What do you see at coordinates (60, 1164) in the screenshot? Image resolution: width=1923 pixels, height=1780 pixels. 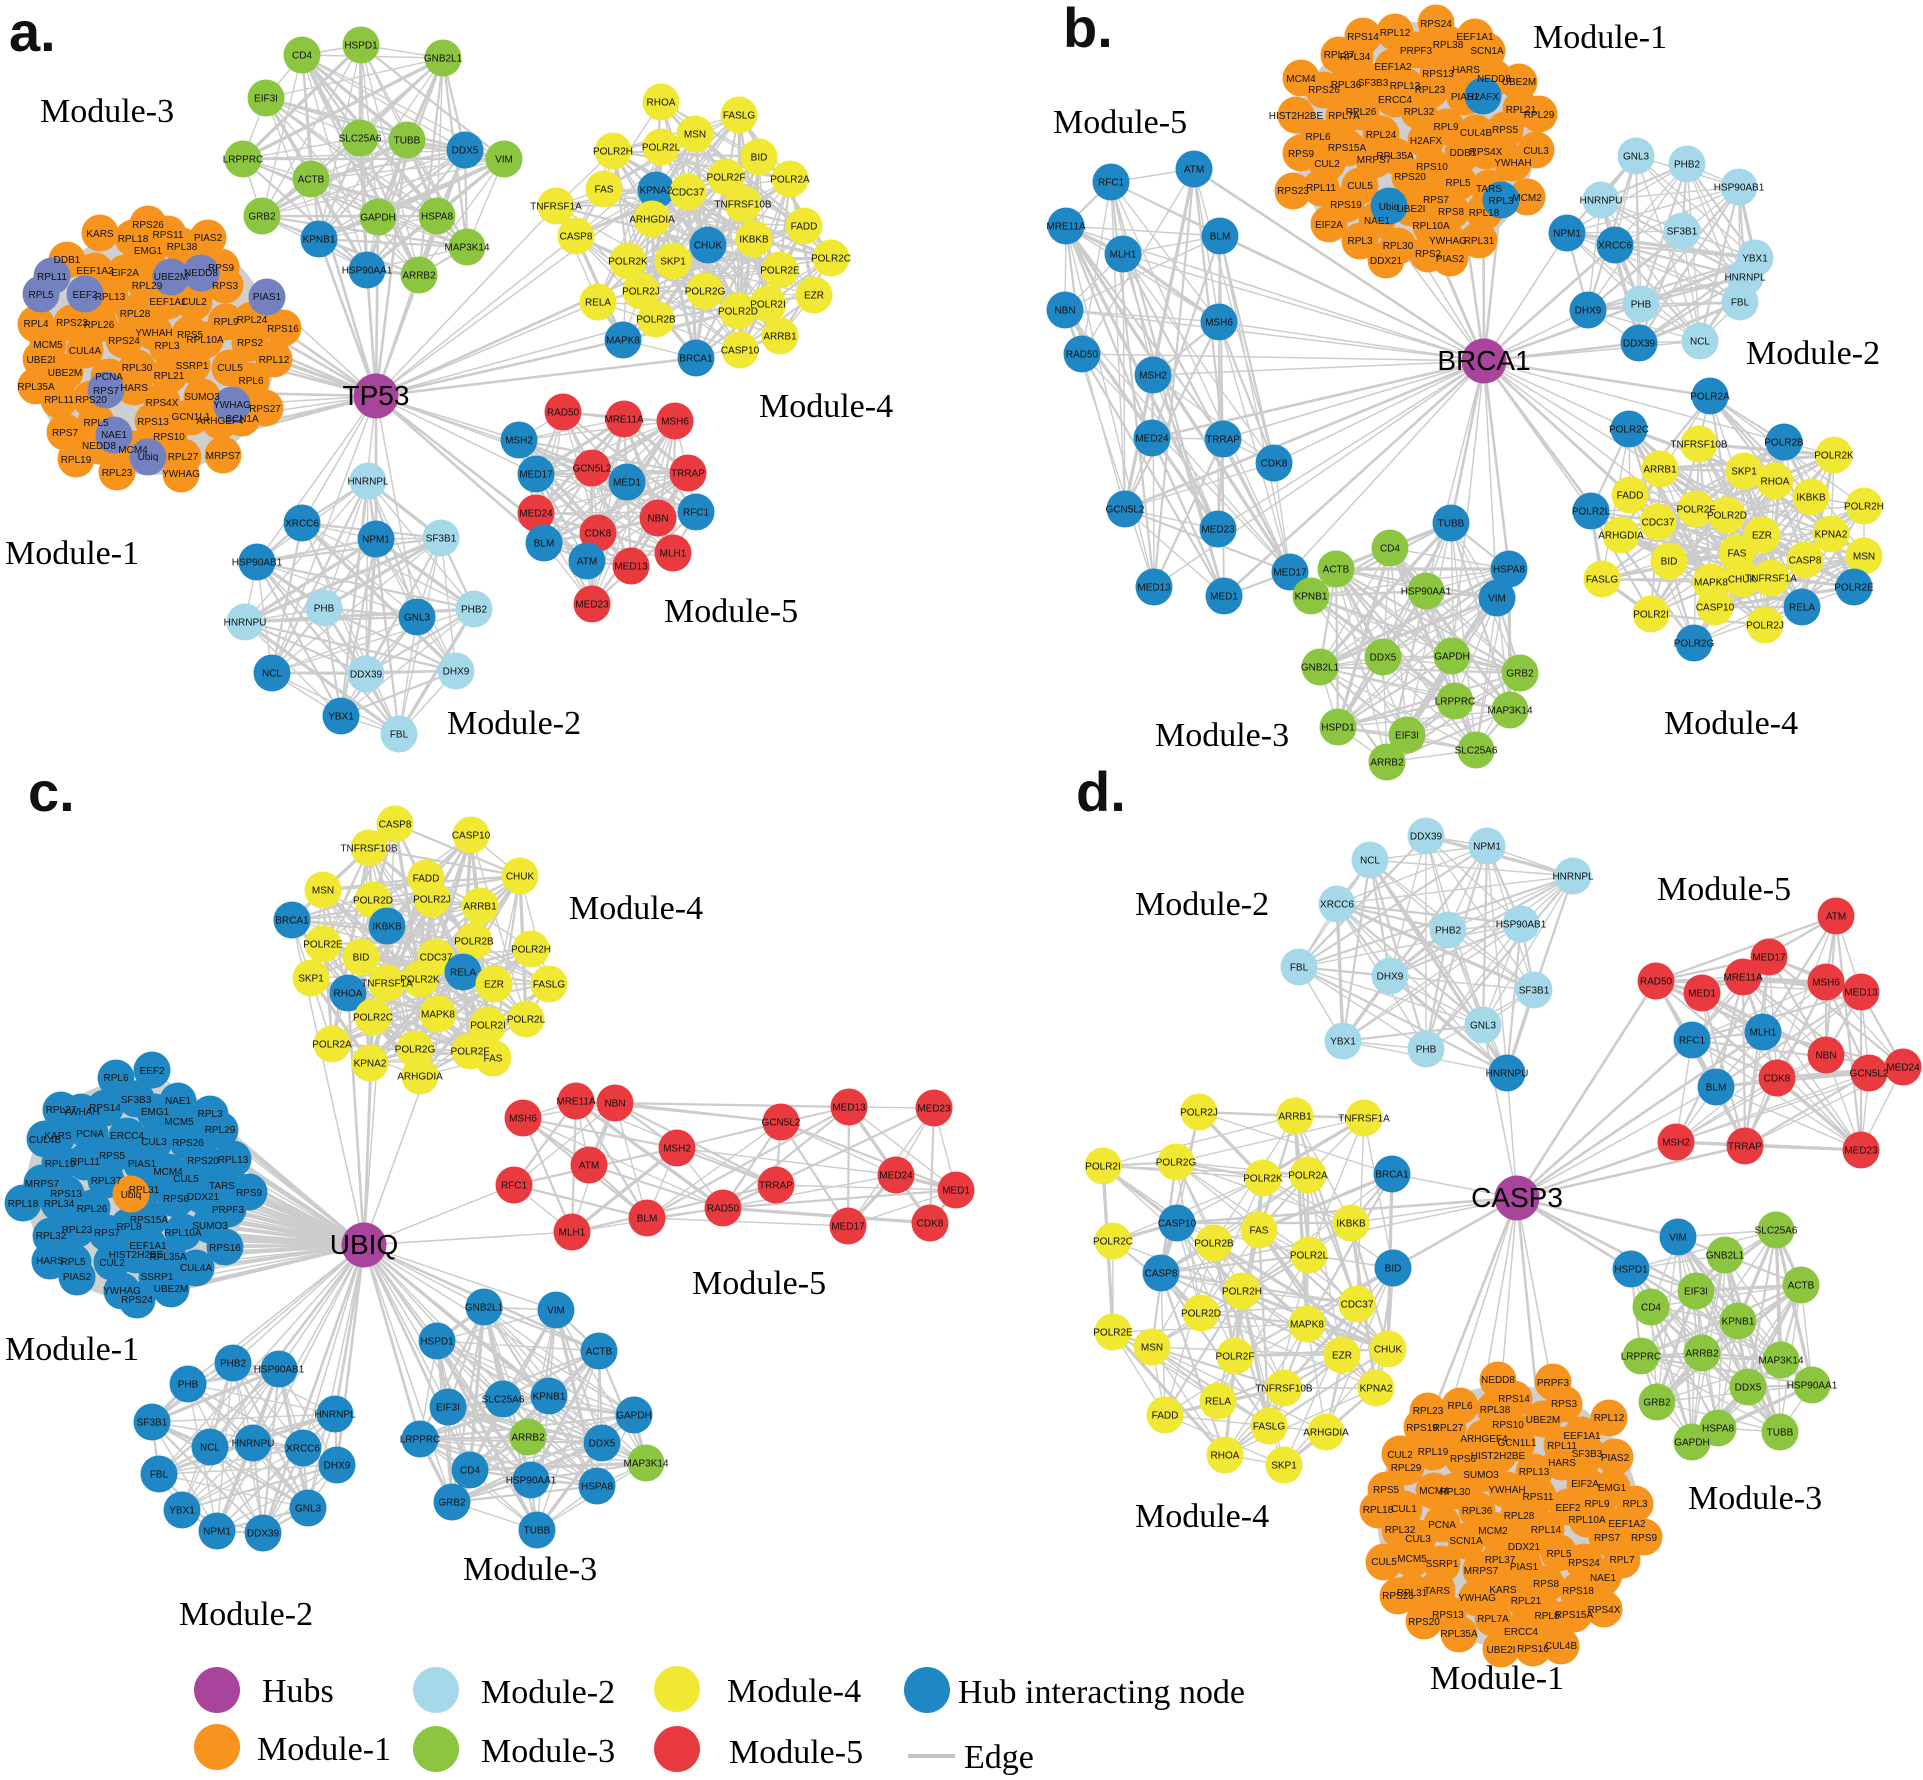 I see `svg-text: RPL19` at bounding box center [60, 1164].